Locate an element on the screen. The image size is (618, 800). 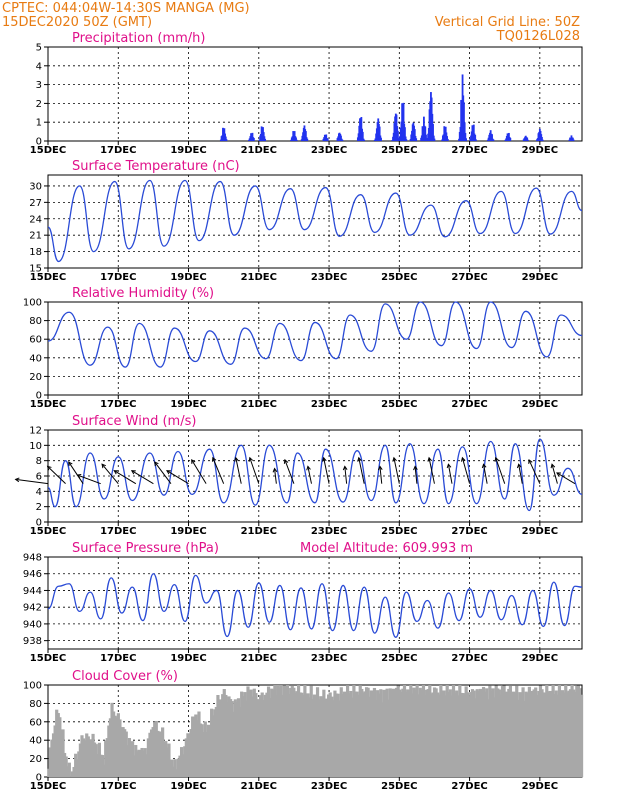
wind-series-line is located at coordinates (315, 475).